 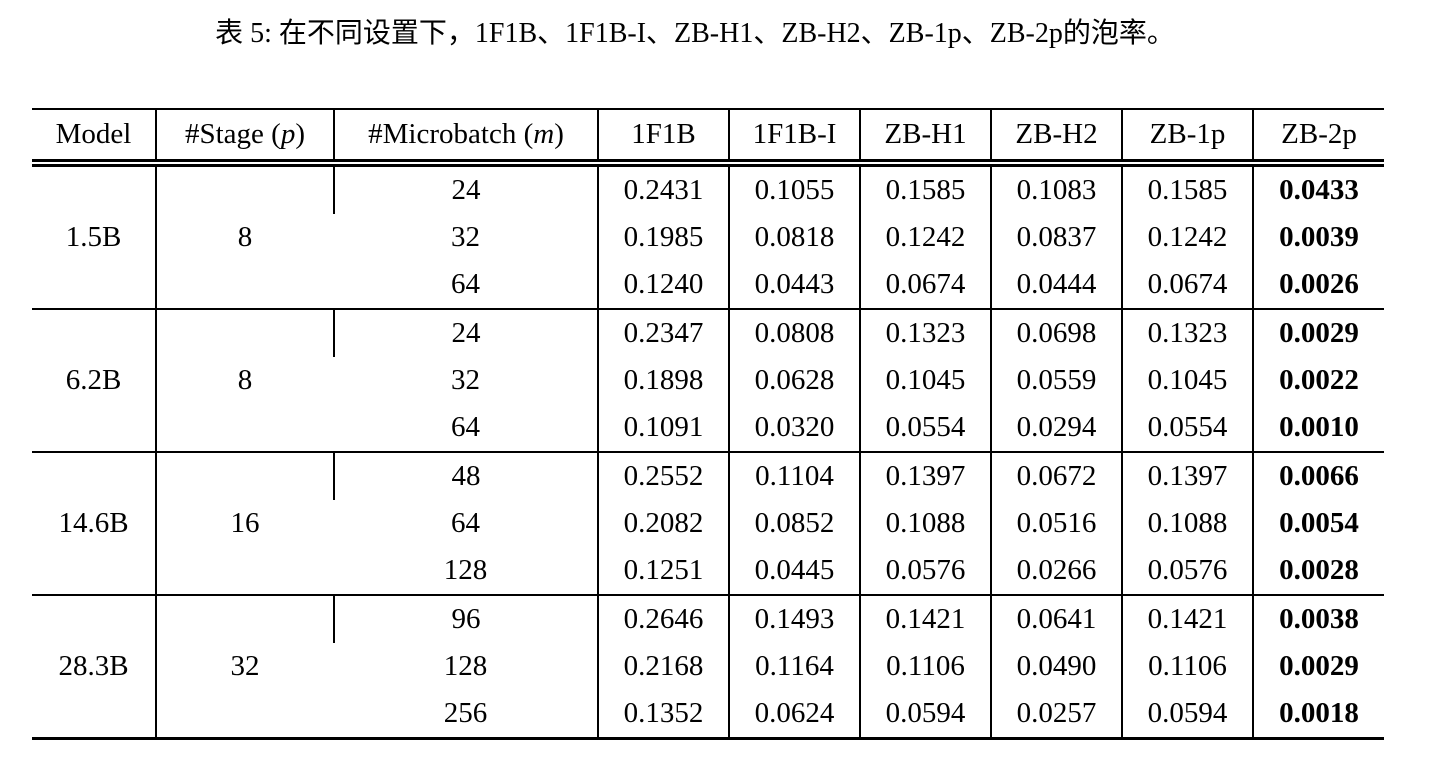 What do you see at coordinates (1318, 238) in the screenshot?
I see `value-cell-best: 0.0039` at bounding box center [1318, 238].